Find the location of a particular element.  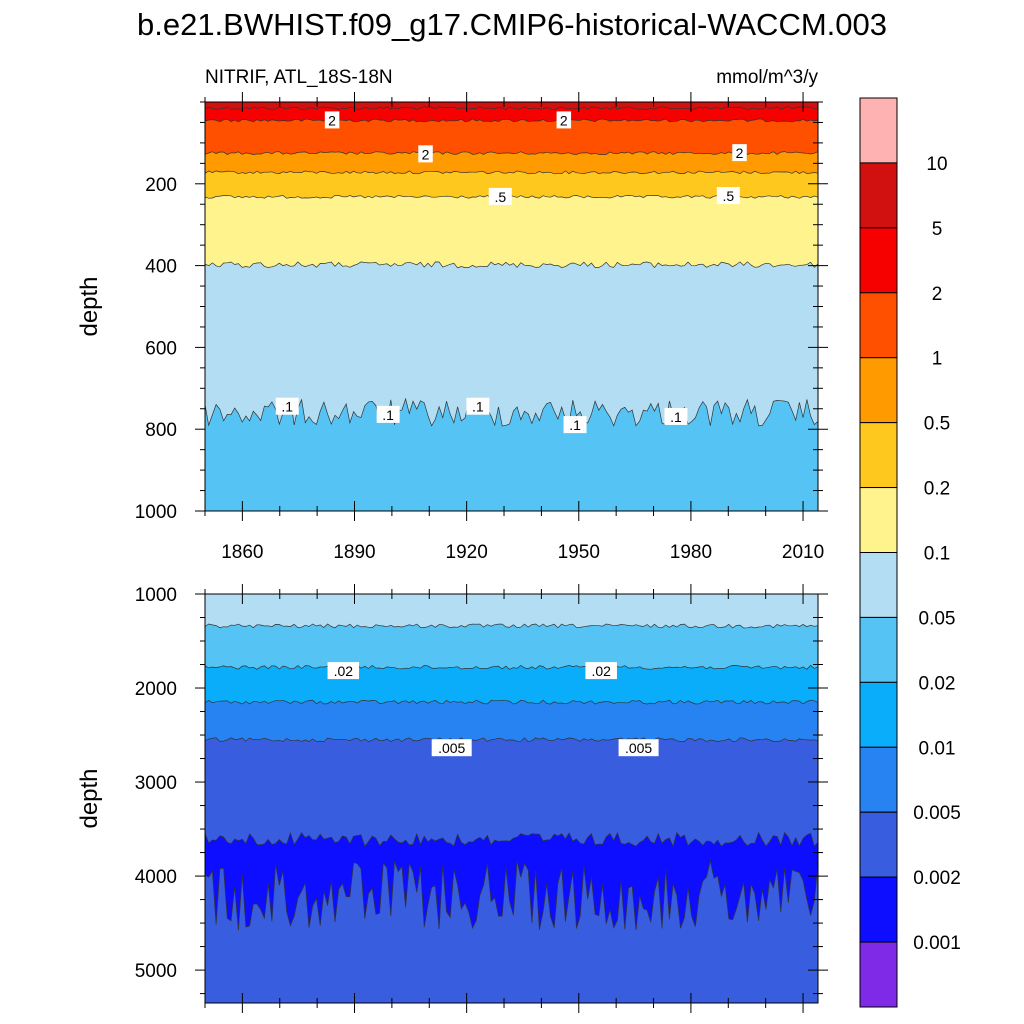

x-tick-label: 1860 is located at coordinates (242, 552).